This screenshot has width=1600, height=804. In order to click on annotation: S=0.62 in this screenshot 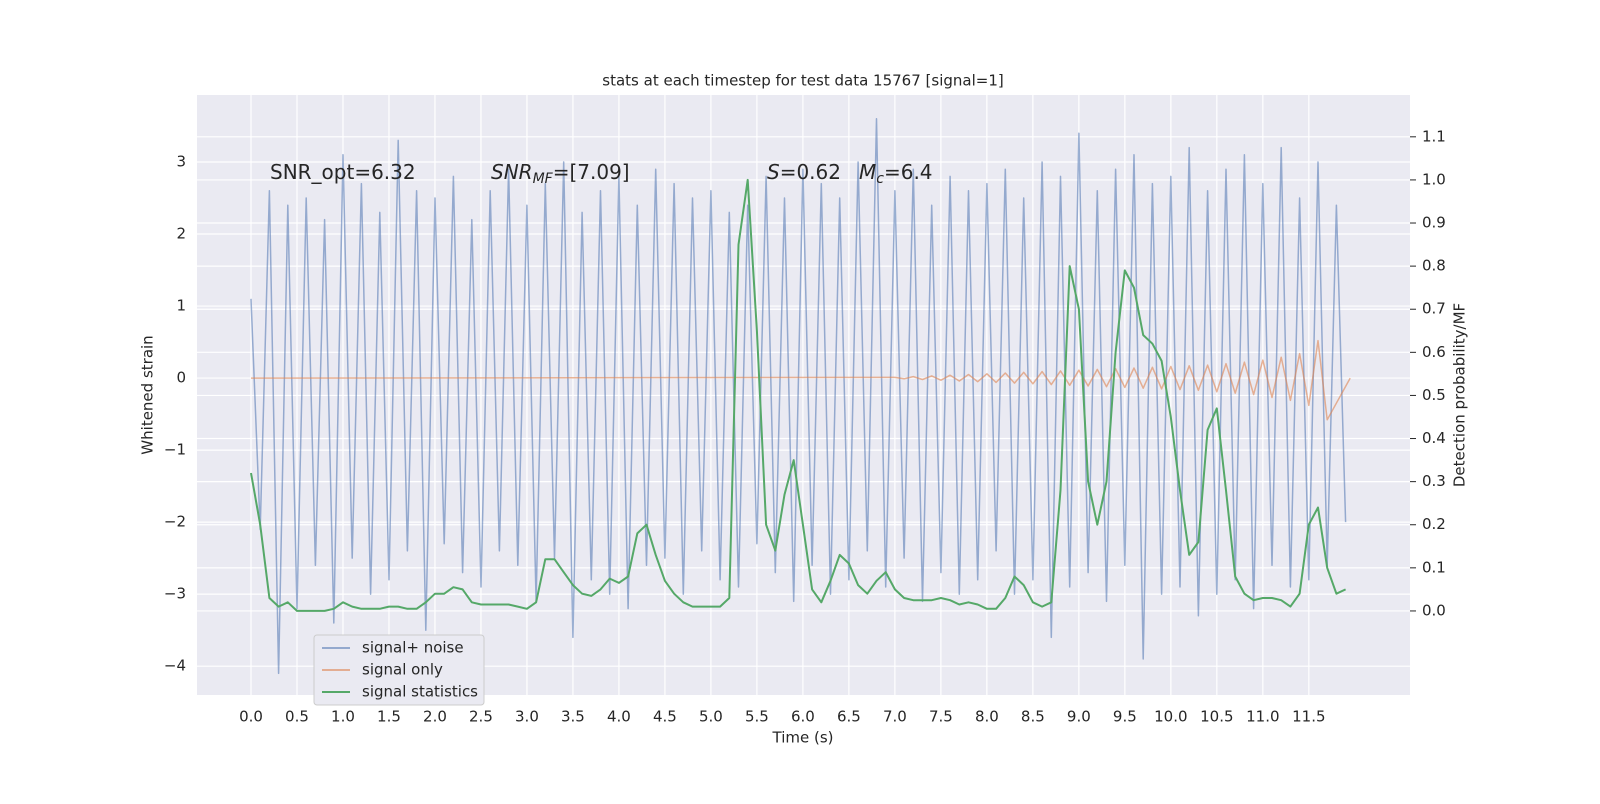, I will do `click(804, 172)`.